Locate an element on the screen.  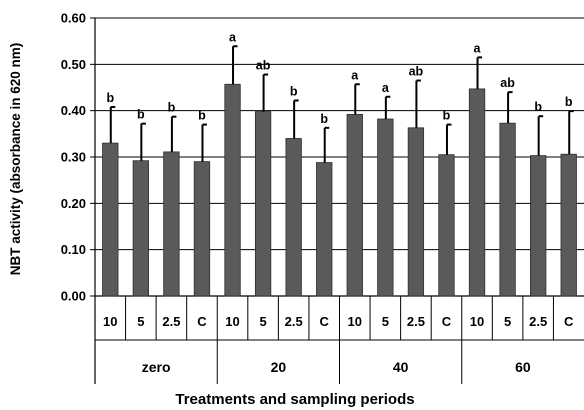
y-tick-labels: 0.00 0.10 0.20 0.30 0.40 0.50 0.60 is located at coordinates (73, 157).